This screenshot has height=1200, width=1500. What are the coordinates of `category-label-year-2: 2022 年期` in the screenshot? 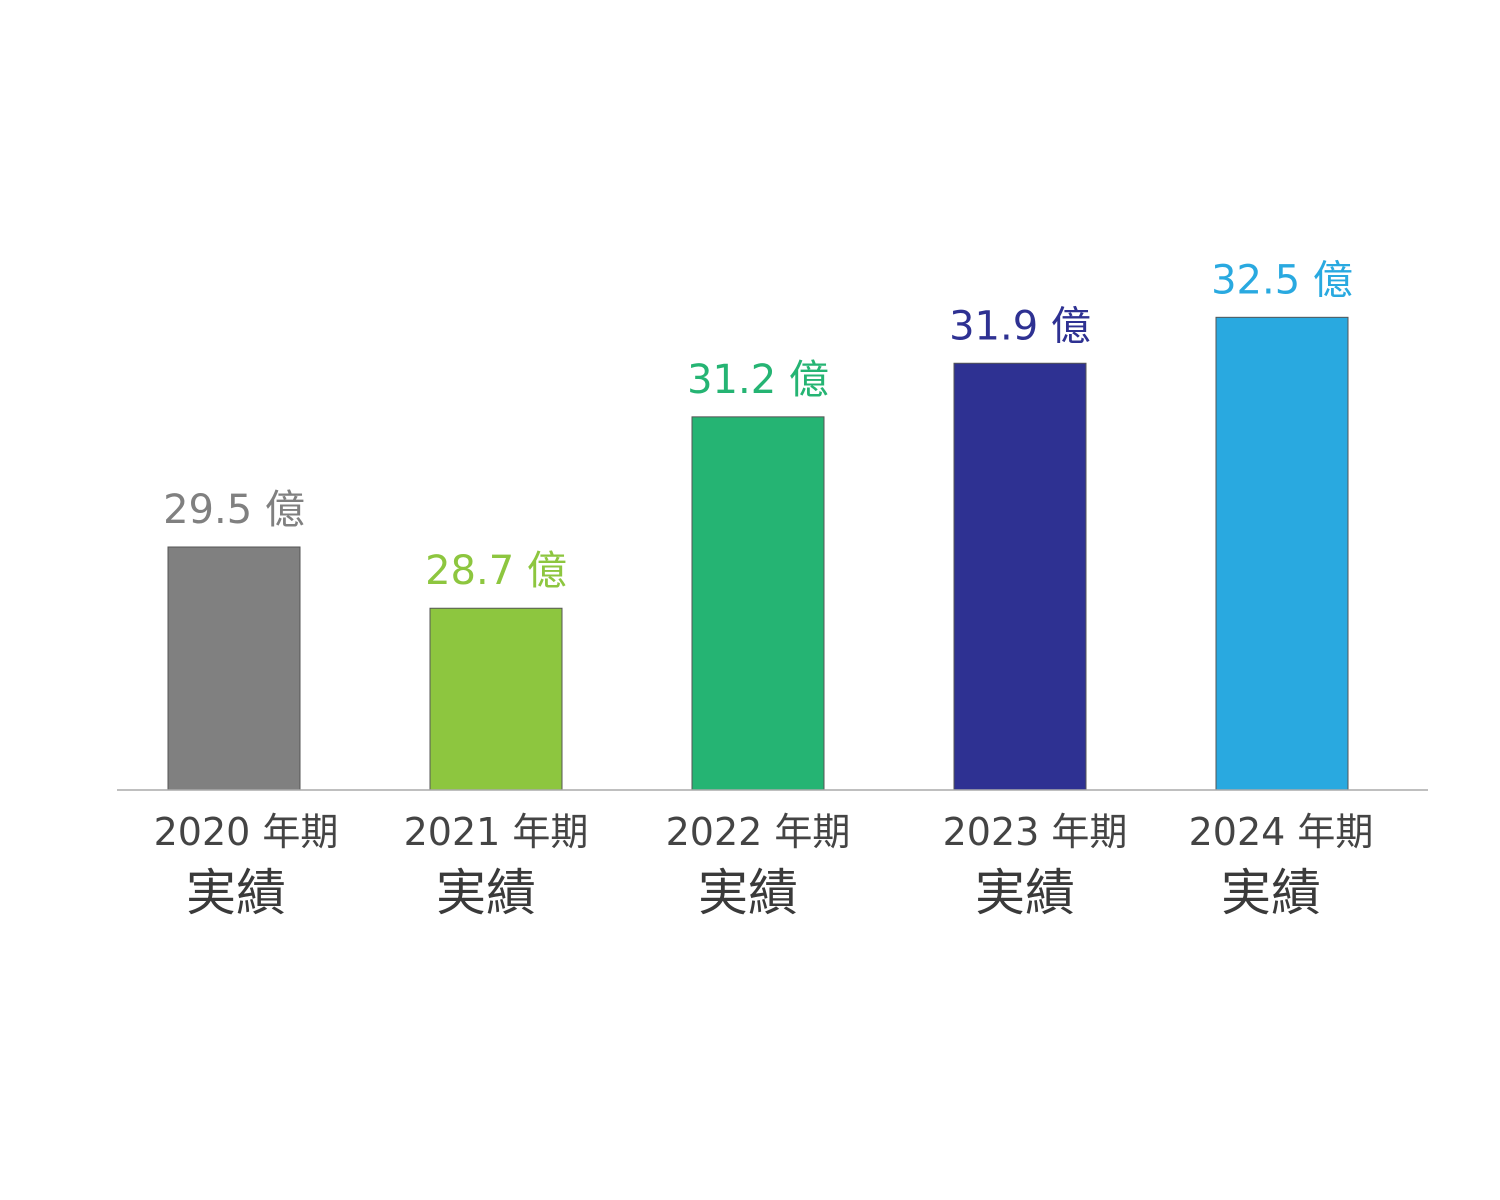 It's located at (758, 832).